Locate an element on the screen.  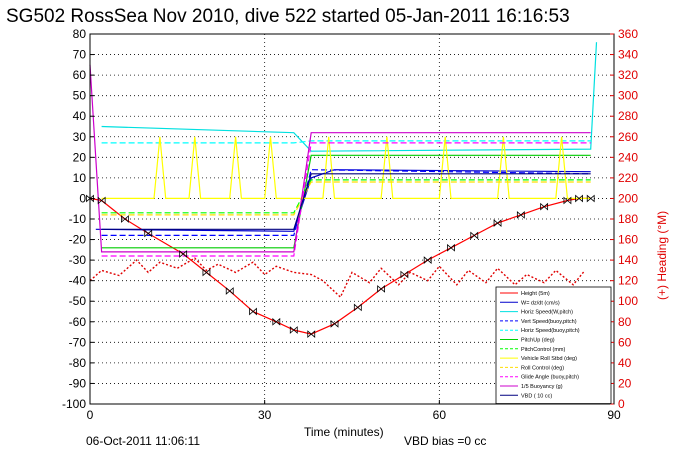
x-tick-label: 30 is located at coordinates (265, 415).